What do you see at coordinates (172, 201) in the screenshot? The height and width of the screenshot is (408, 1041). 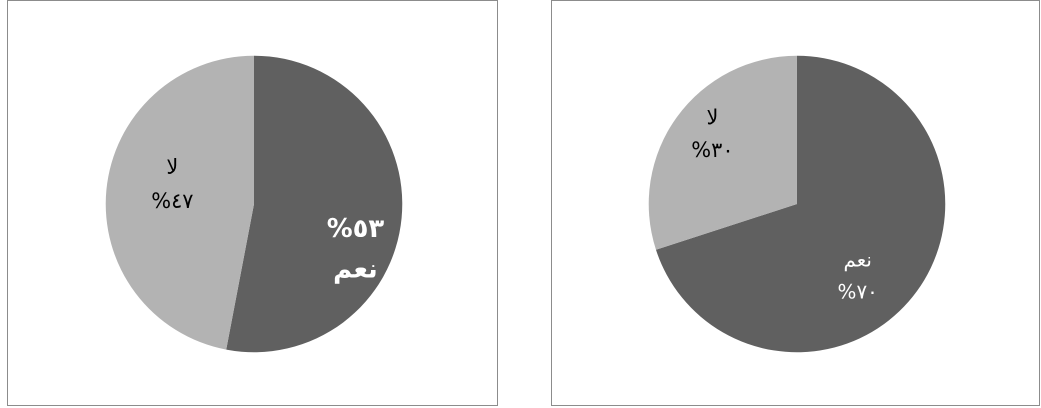 I see `pie-label-no-percent-chart-1: %٤٧` at bounding box center [172, 201].